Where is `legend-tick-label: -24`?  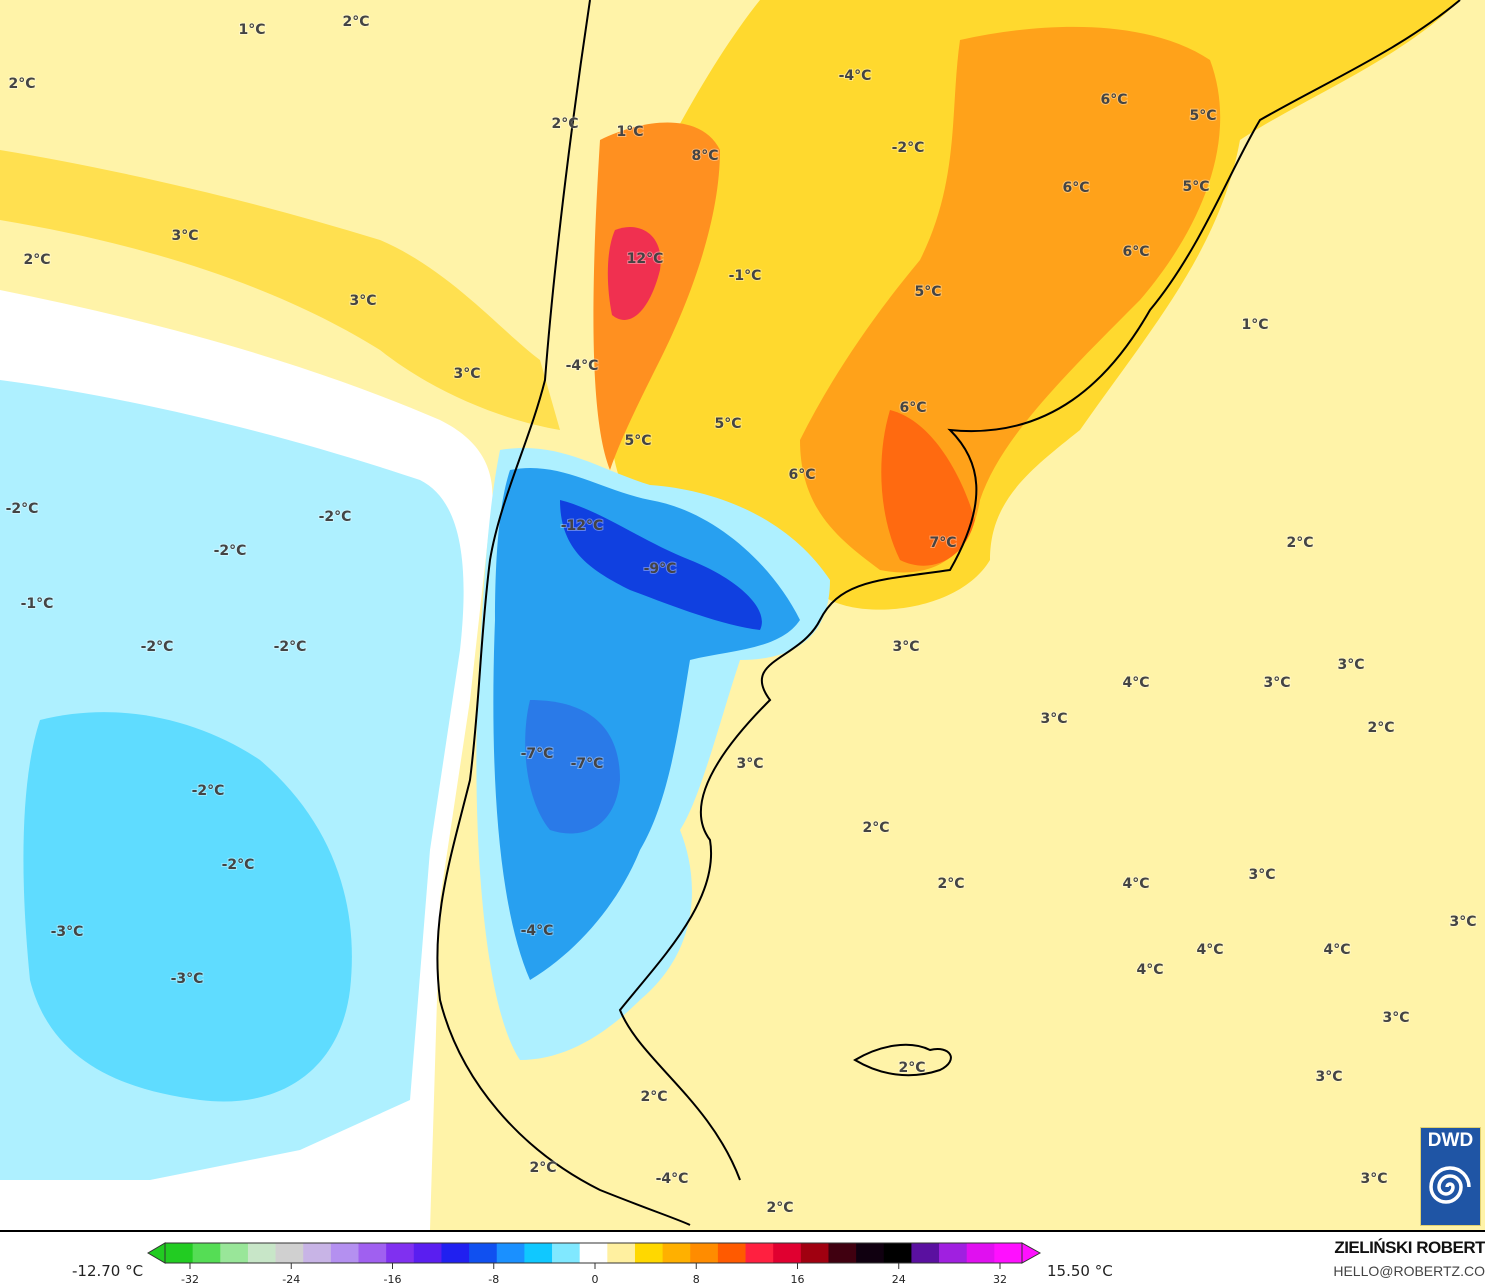
legend-tick-label: -24 is located at coordinates (291, 1279).